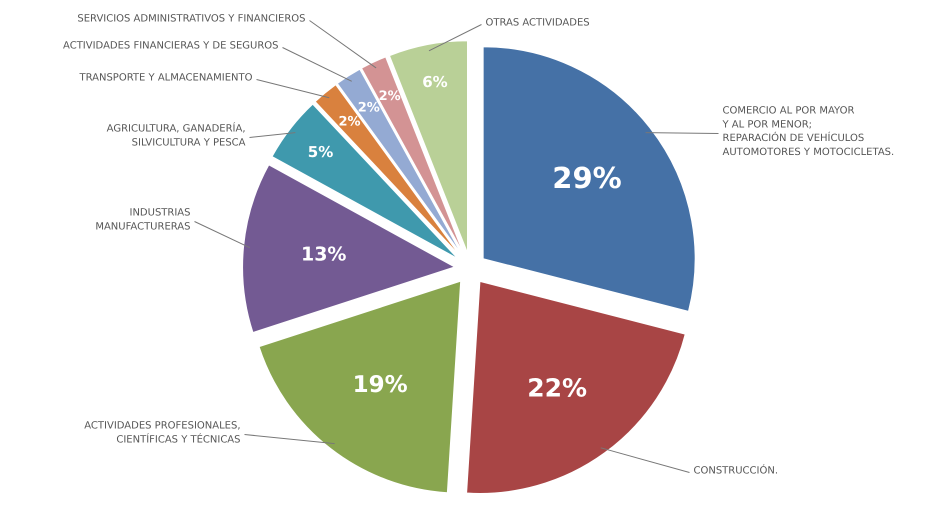 This screenshot has width=937, height=505. What do you see at coordinates (380, 385) in the screenshot?
I see `data-label: 19%` at bounding box center [380, 385].